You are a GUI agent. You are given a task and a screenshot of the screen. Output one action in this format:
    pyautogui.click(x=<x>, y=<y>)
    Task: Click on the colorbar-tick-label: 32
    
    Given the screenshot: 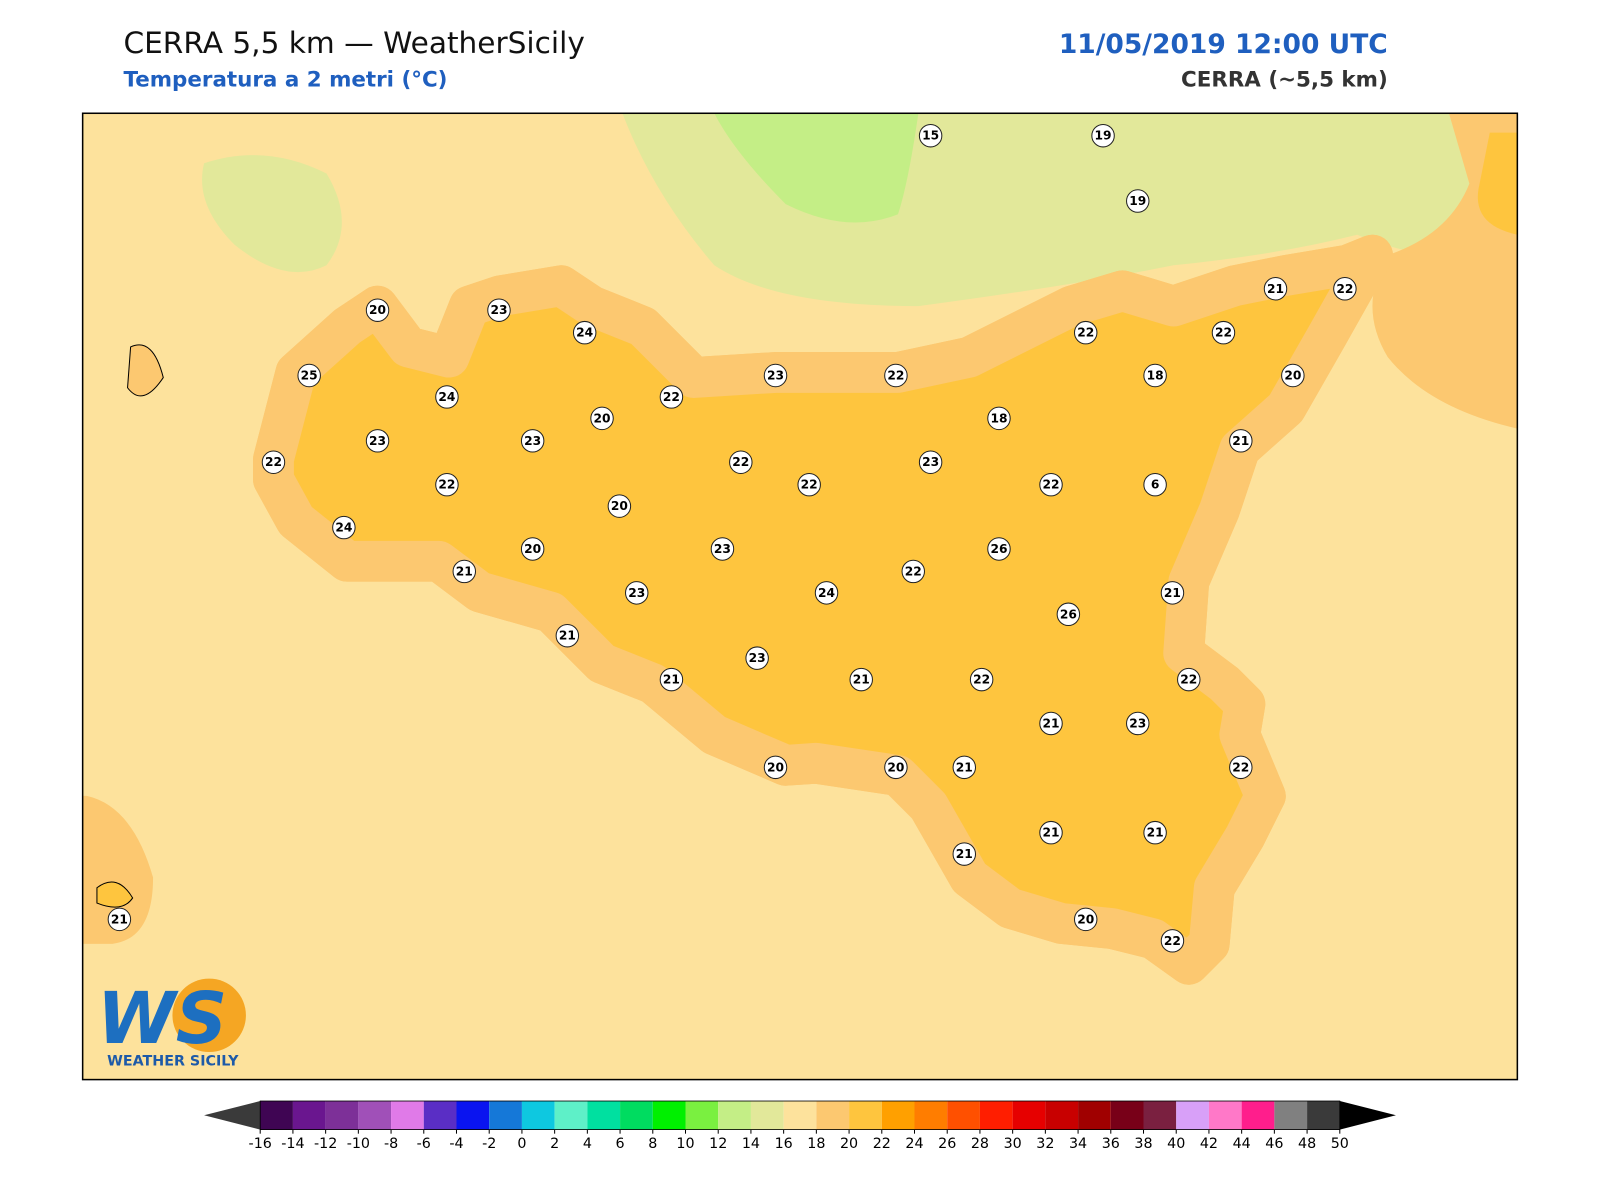 What is the action you would take?
    pyautogui.click(x=1045, y=1144)
    